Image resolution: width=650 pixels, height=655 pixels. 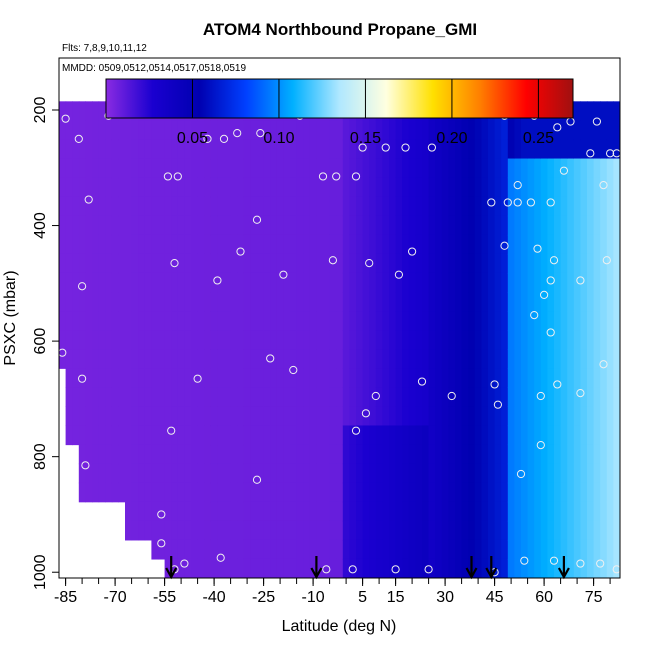 What do you see at coordinates (362, 597) in the screenshot?
I see `x-tick-label: 5` at bounding box center [362, 597].